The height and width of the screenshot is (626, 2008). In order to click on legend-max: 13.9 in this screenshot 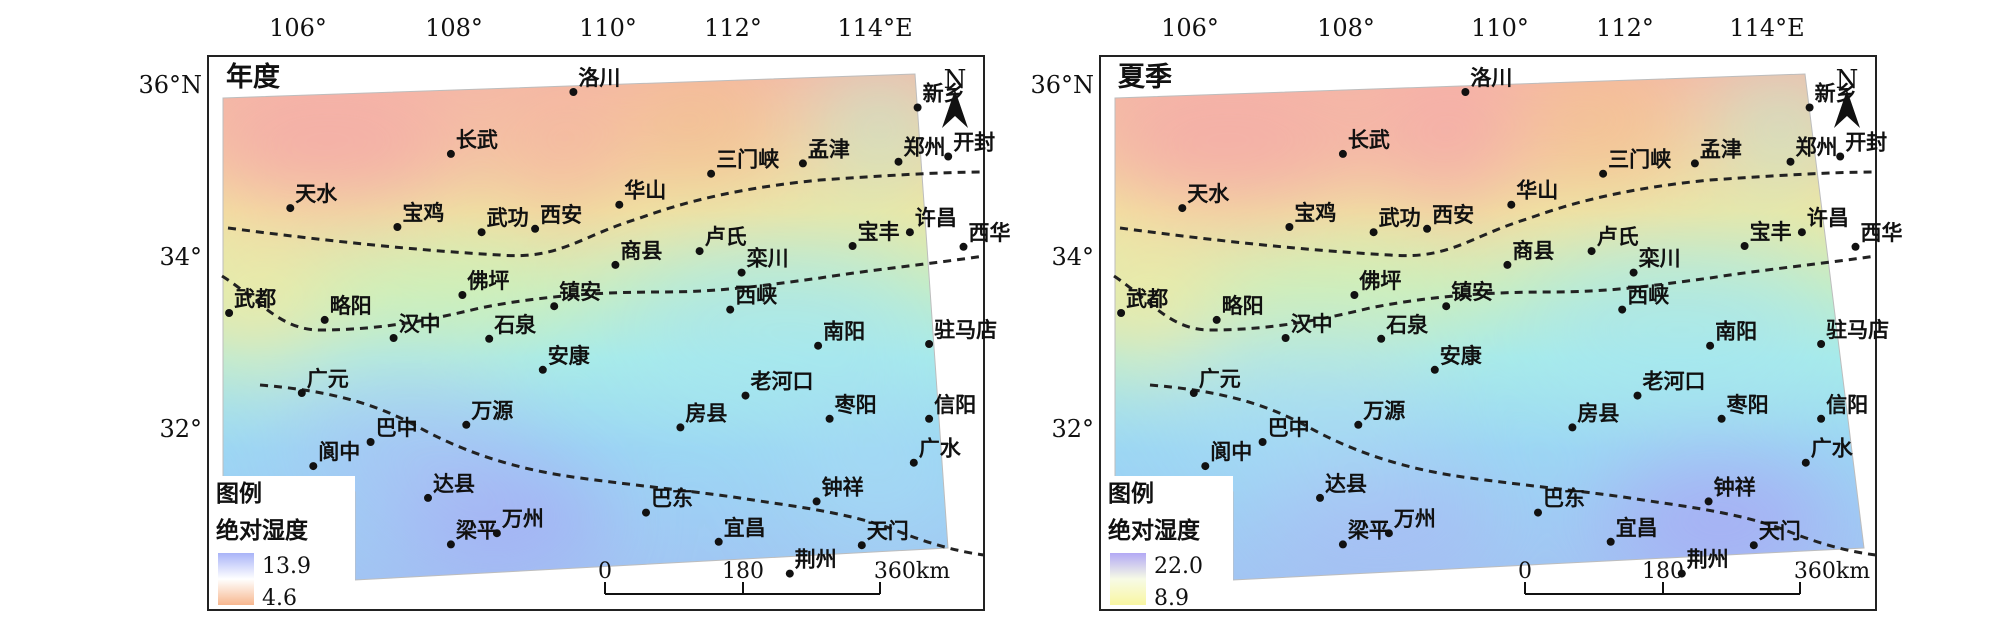, I will do `click(286, 566)`.